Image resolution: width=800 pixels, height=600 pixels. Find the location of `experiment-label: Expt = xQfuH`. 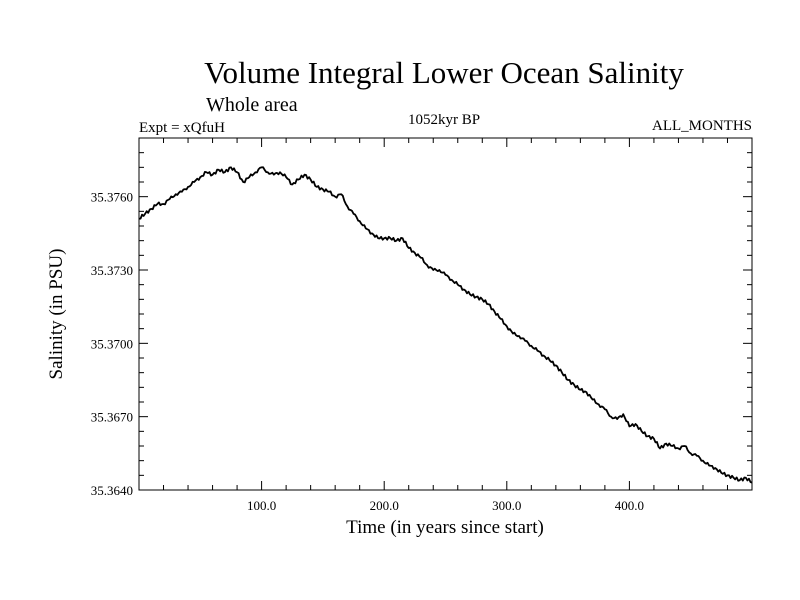

experiment-label: Expt = xQfuH is located at coordinates (182, 128).